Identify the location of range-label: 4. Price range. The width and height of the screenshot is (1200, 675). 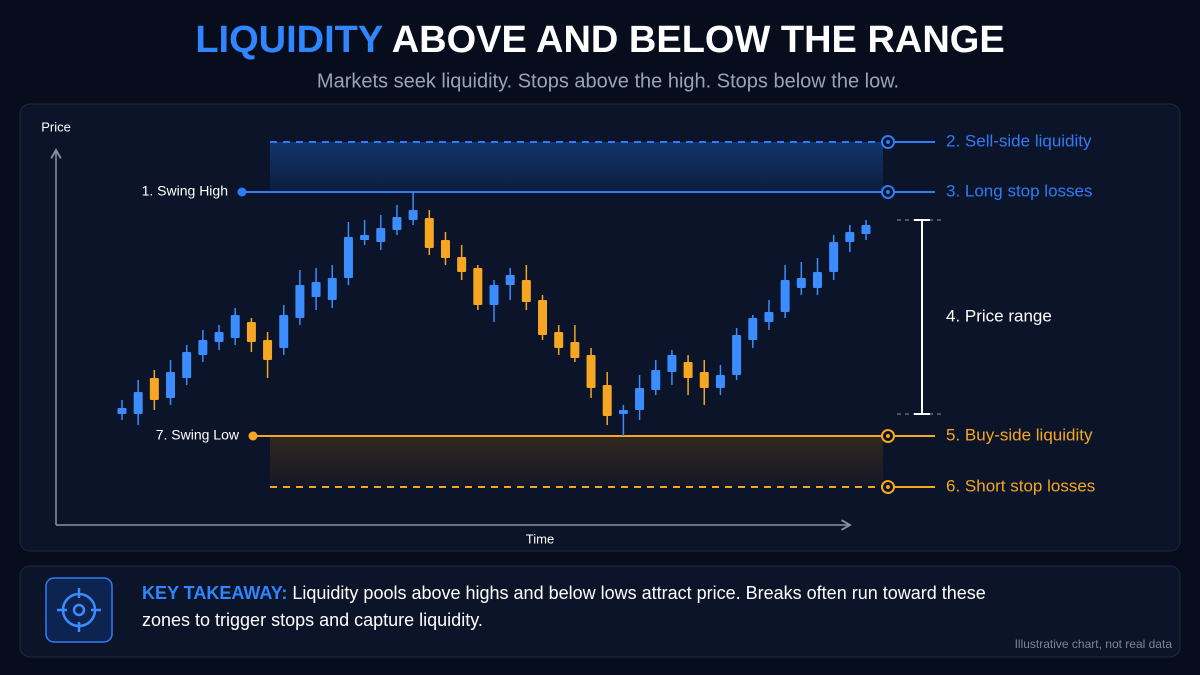
(999, 315).